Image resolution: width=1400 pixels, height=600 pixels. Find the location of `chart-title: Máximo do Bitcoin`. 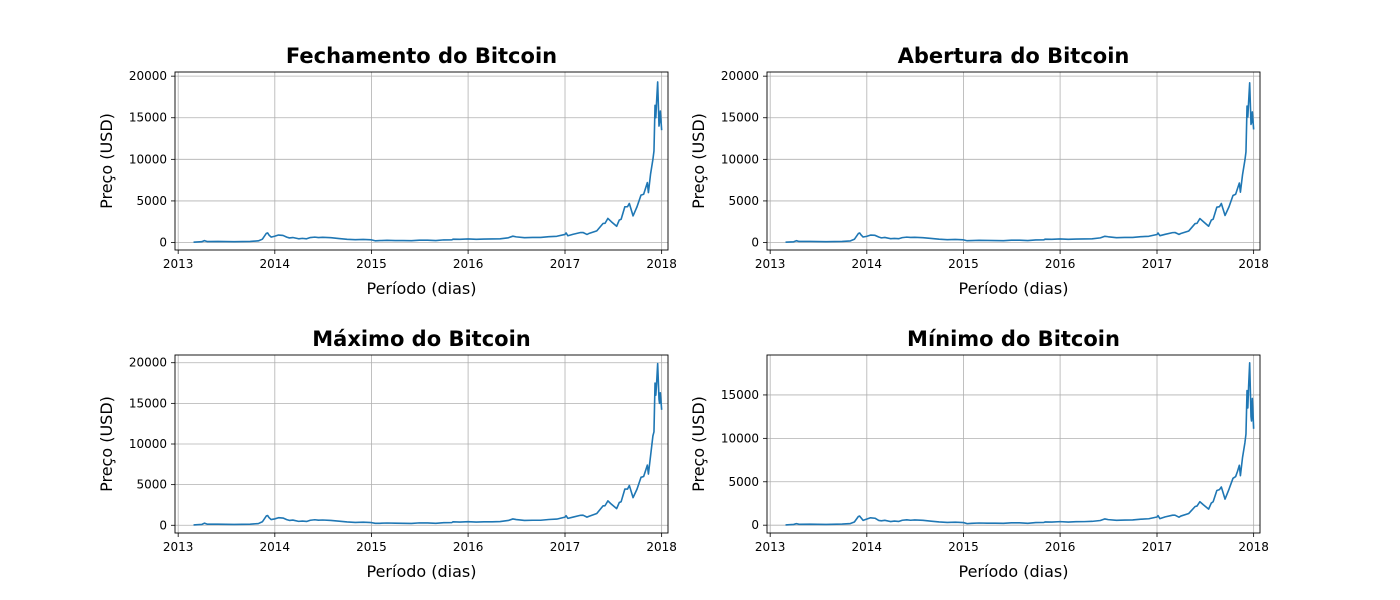

chart-title: Máximo do Bitcoin is located at coordinates (421, 339).